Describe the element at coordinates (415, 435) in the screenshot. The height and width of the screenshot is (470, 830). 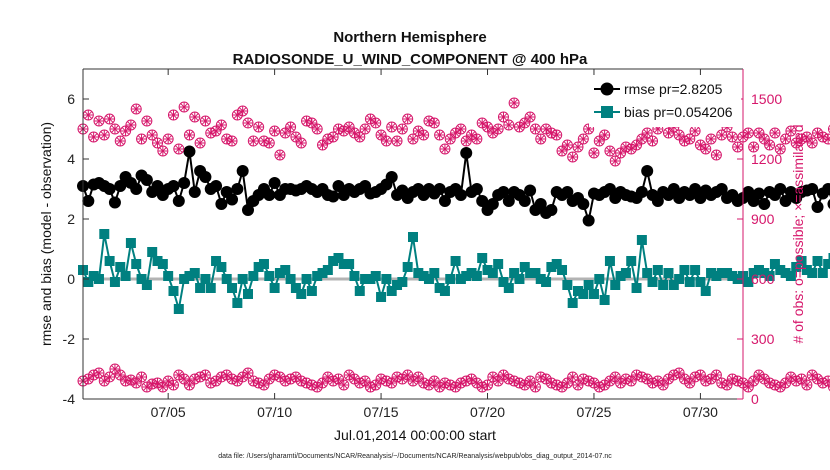
I see `x-axis-label: Jul.01,2014 00:00:00 start` at that location.